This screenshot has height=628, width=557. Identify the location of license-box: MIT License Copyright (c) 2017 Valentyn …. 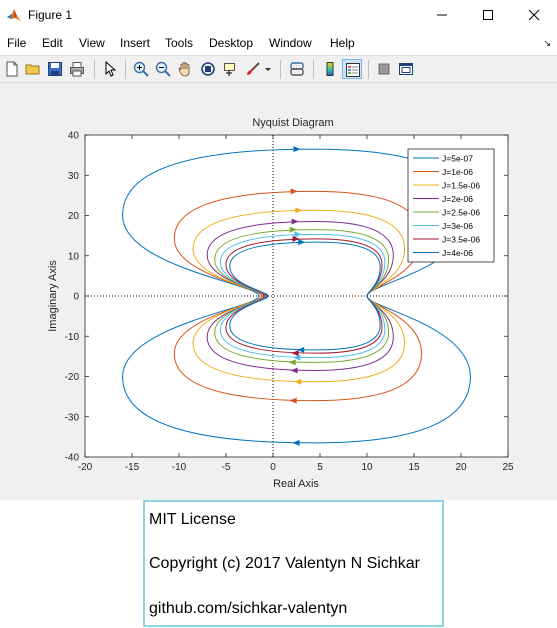
(293, 563).